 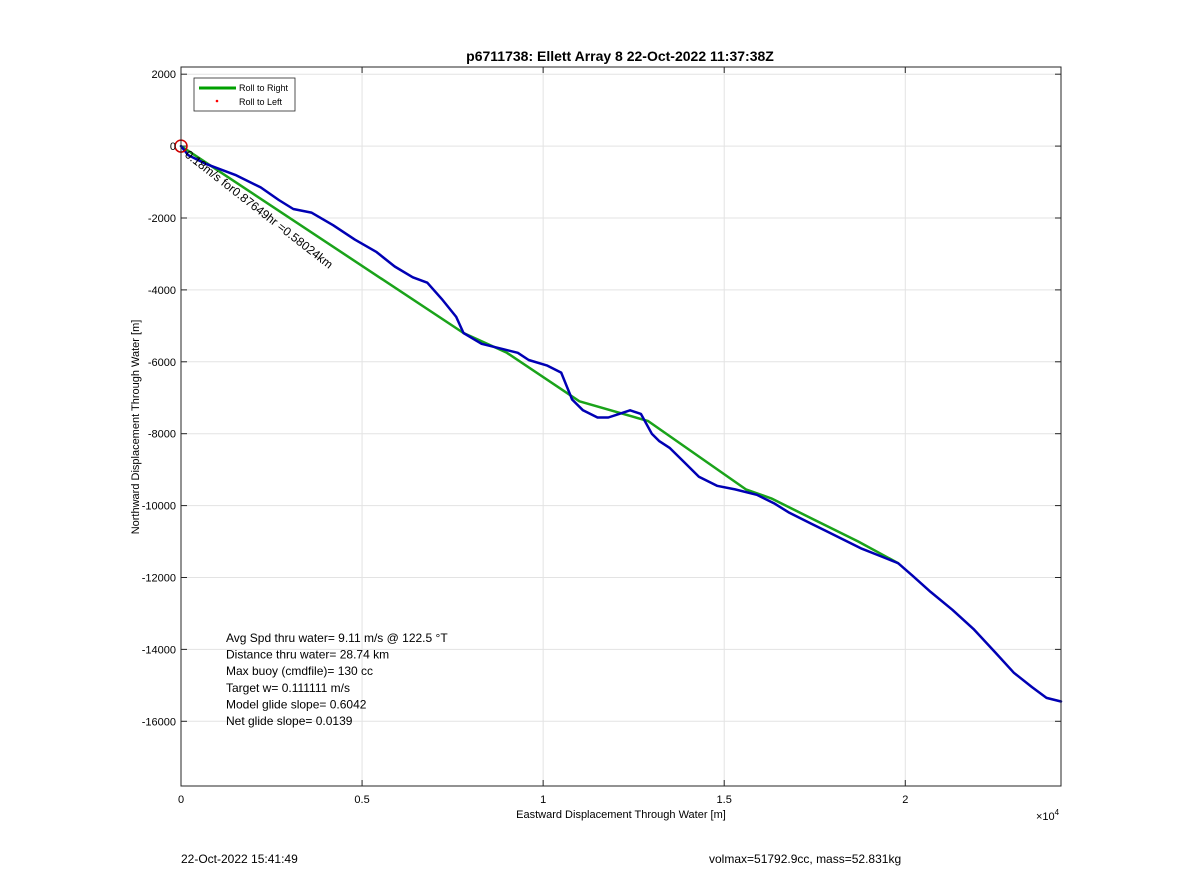 I want to click on legend-label-roll-to-left: Roll to Left, so click(x=261, y=102).